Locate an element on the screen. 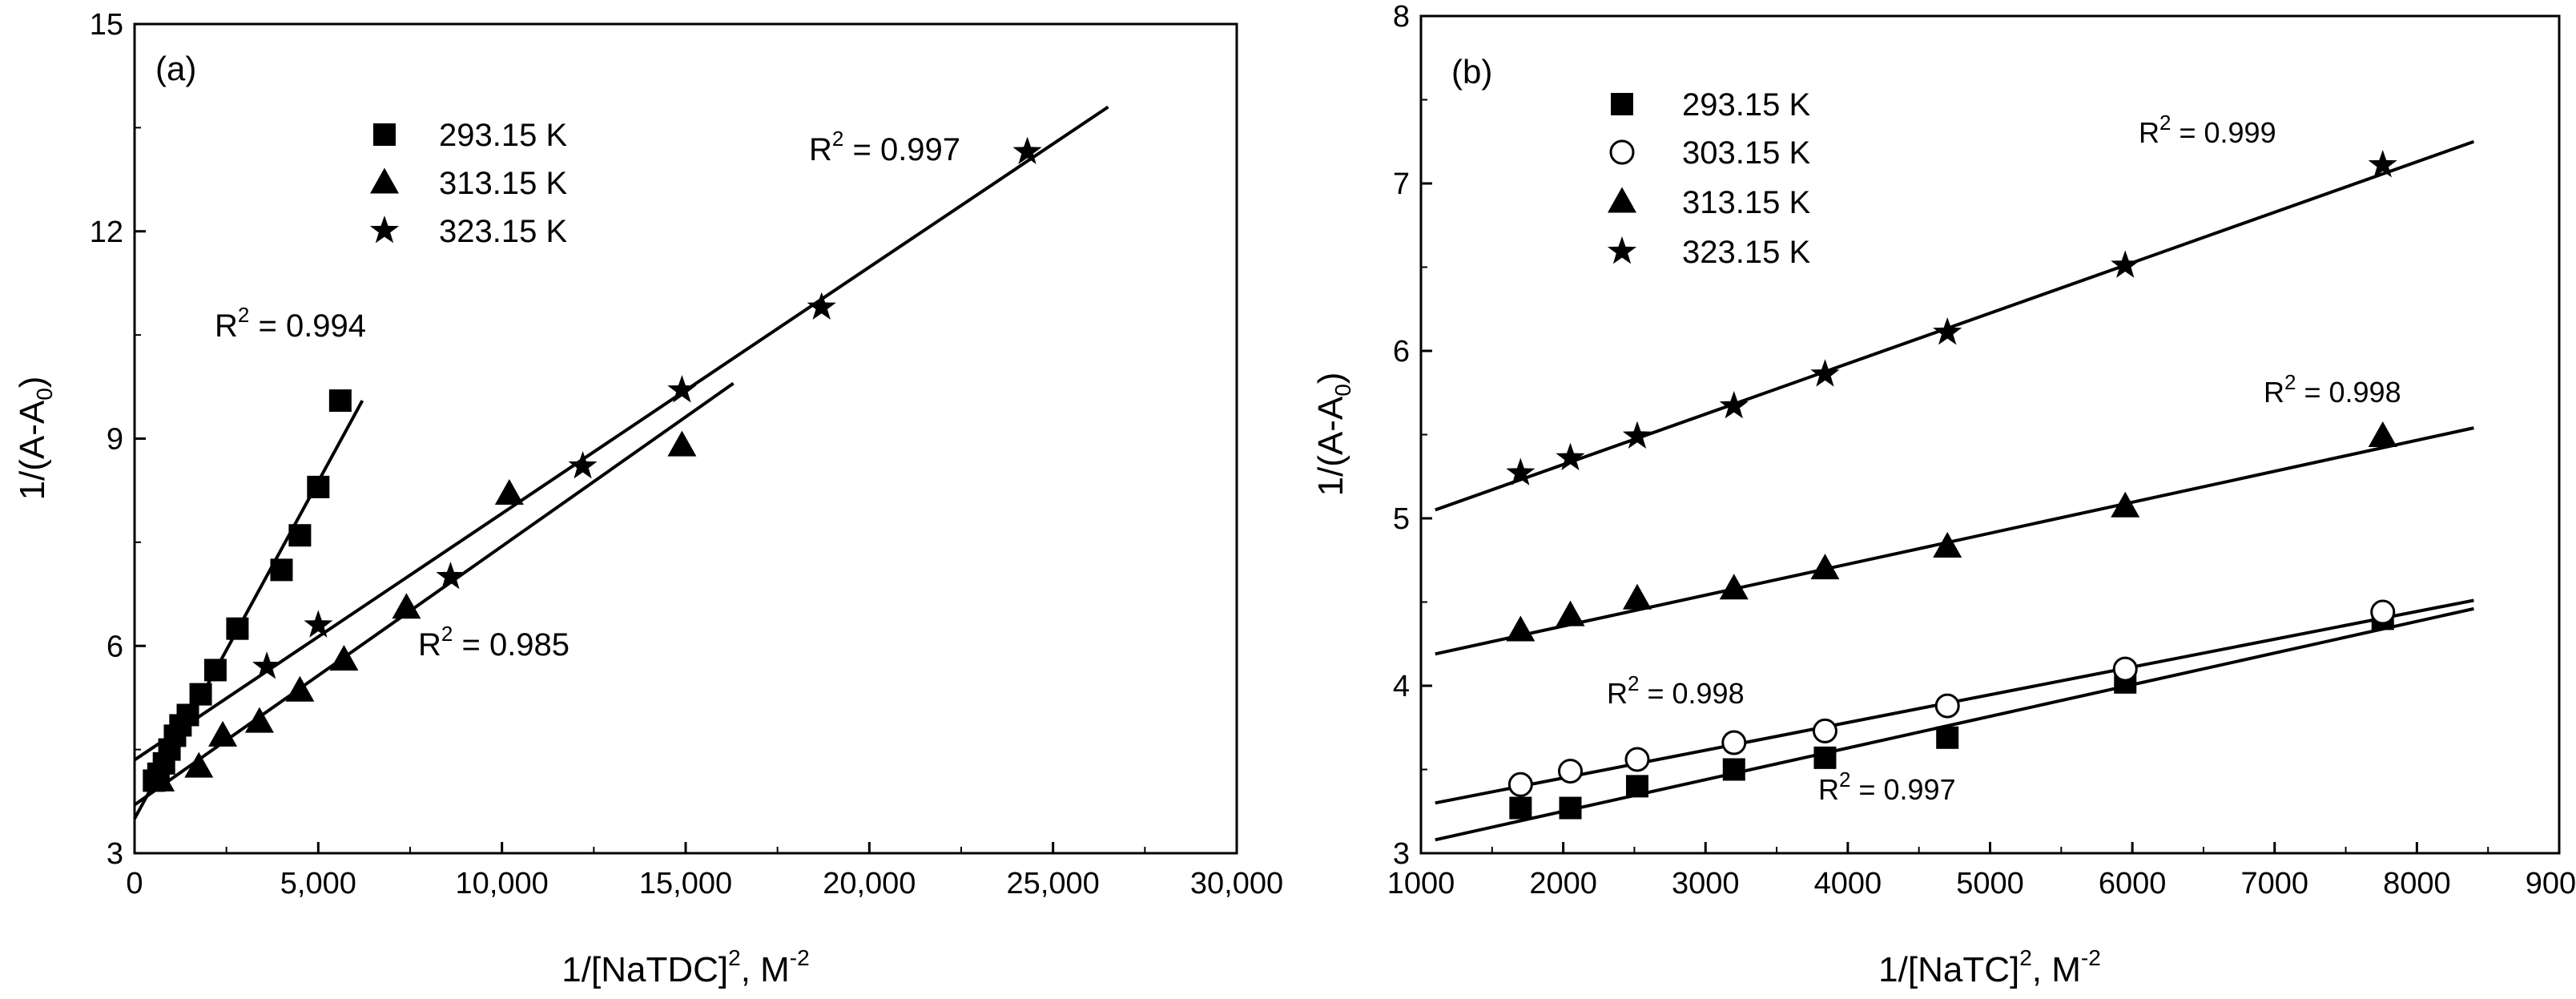 Image resolution: width=2576 pixels, height=999 pixels. fit-line-293-15-k is located at coordinates (1954, 724).